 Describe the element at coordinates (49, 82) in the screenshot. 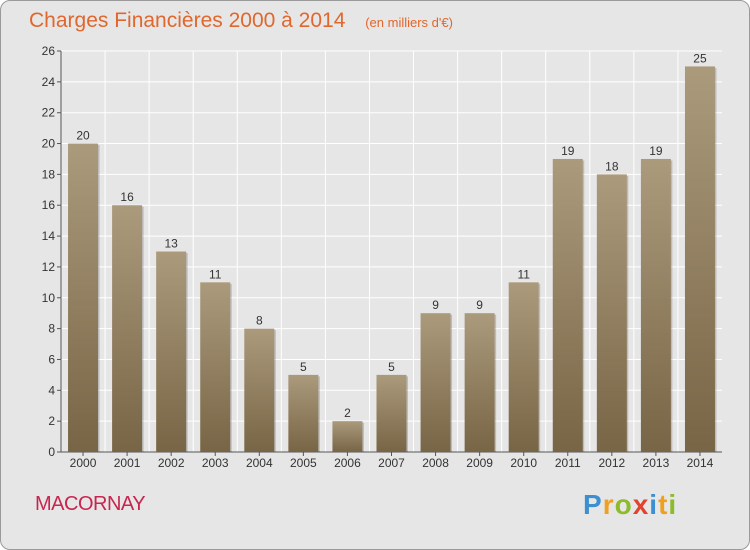

I see `y-tick-label: 24` at that location.